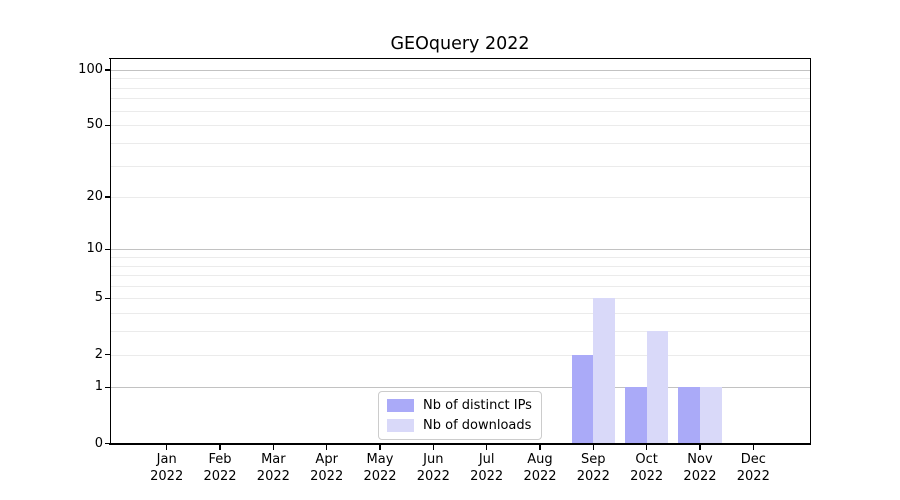  Describe the element at coordinates (700, 468) in the screenshot. I see `x-tick-label: Nov 2022` at that location.